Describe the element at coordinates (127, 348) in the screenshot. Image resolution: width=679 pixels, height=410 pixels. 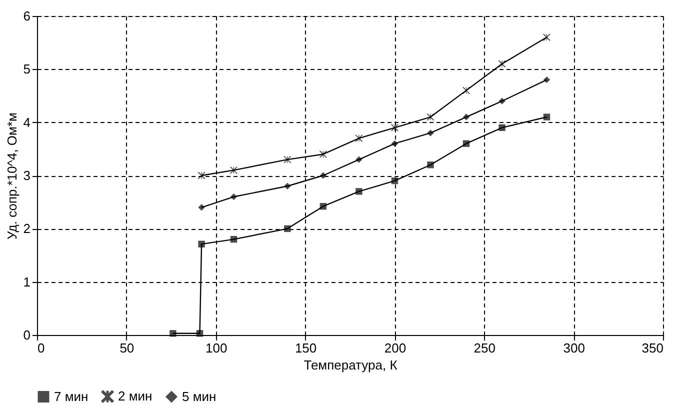
I see `x-tick-label: 50` at that location.